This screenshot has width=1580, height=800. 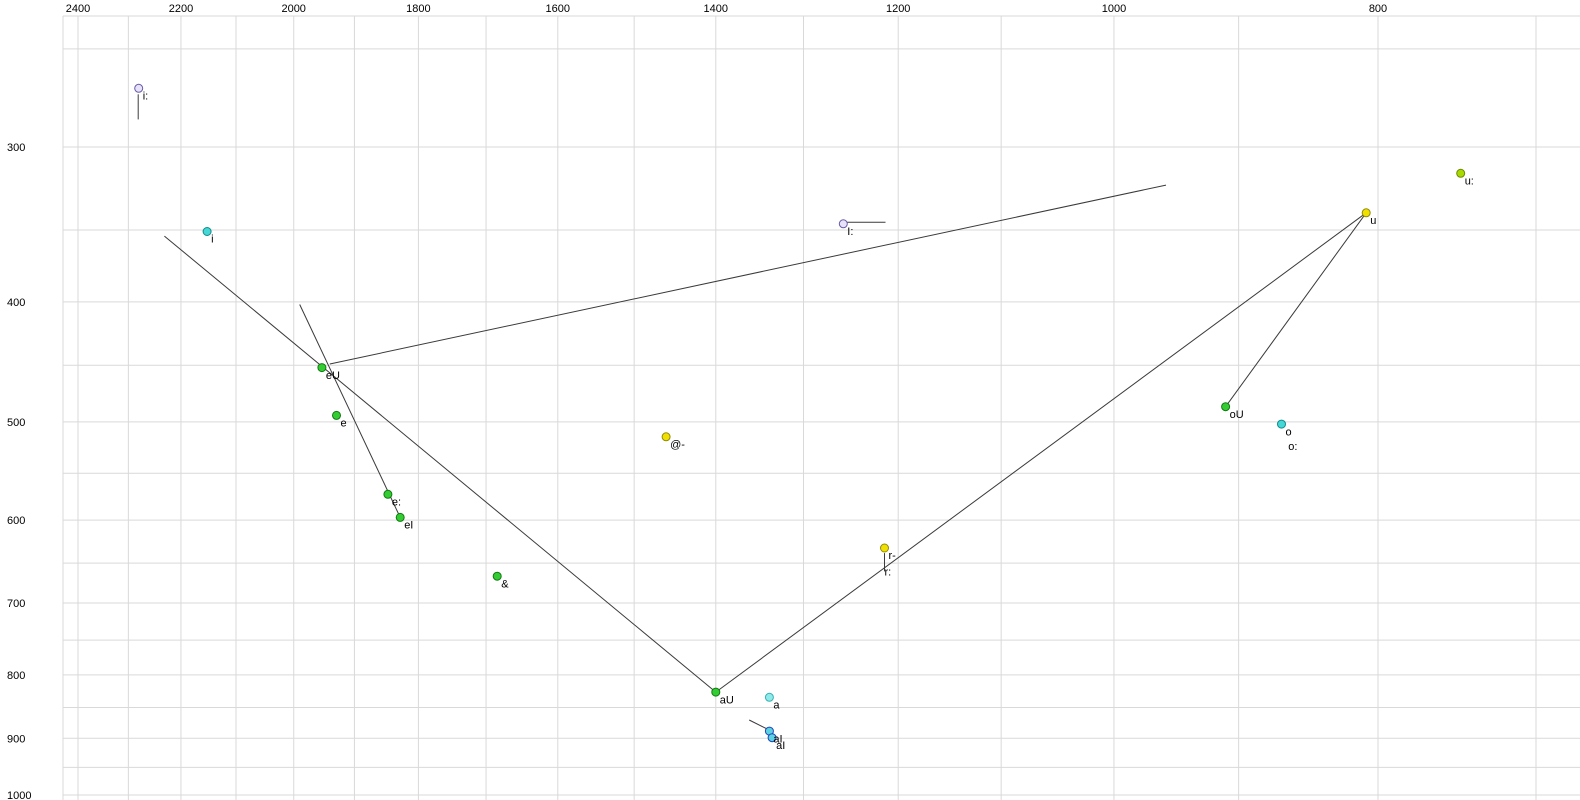 What do you see at coordinates (850, 232) in the screenshot?
I see `vowel-label: I:` at bounding box center [850, 232].